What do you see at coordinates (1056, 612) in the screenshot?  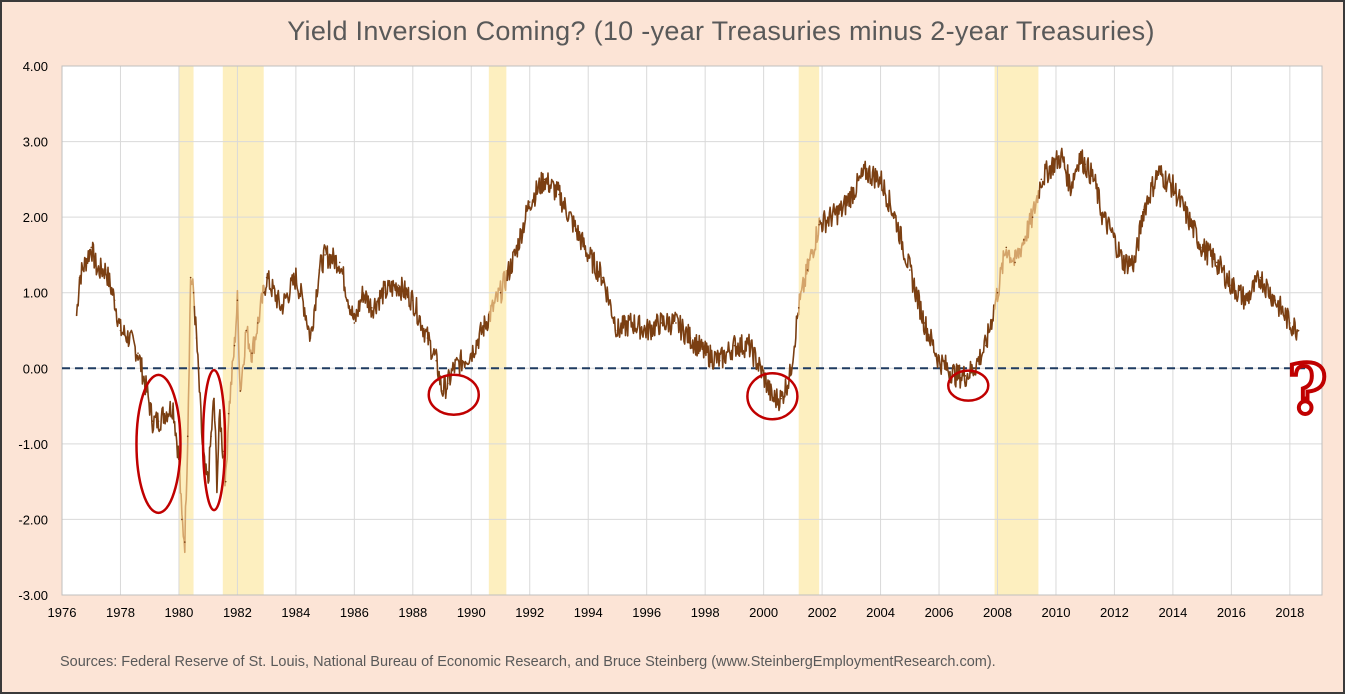 I see `x-tick-label: 2010` at bounding box center [1056, 612].